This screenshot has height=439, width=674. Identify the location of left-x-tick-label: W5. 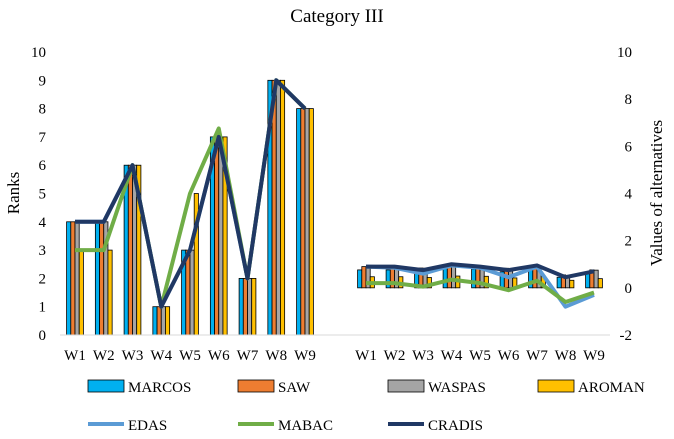
(190, 356).